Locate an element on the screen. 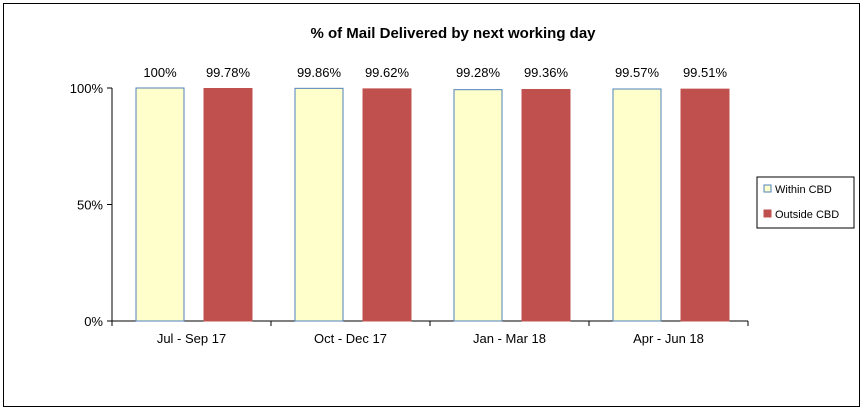 The width and height of the screenshot is (868, 415). legend-box is located at coordinates (805, 202).